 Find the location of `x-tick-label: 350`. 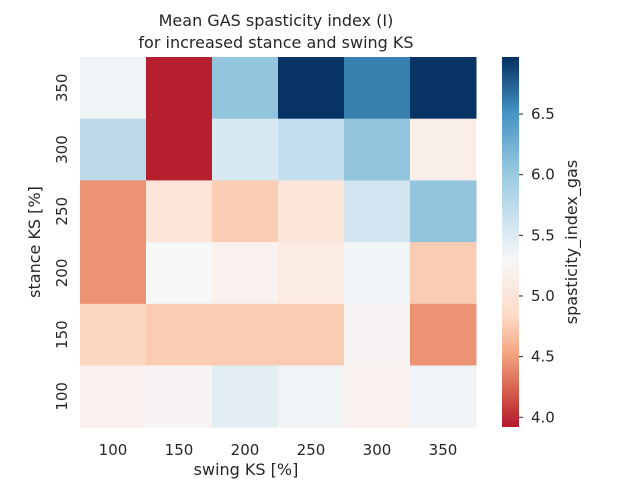

x-tick-label: 350 is located at coordinates (443, 450).